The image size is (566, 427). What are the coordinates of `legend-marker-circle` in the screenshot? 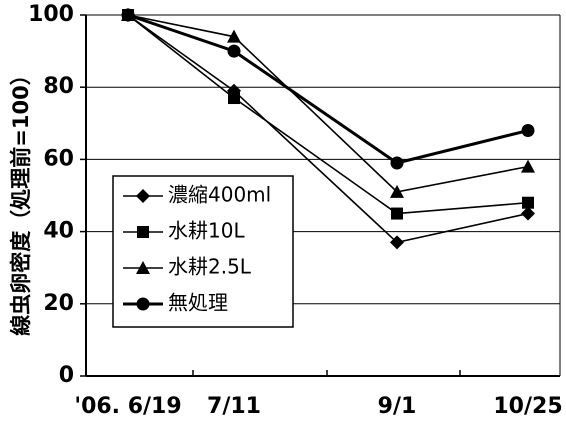 It's located at (143, 304).